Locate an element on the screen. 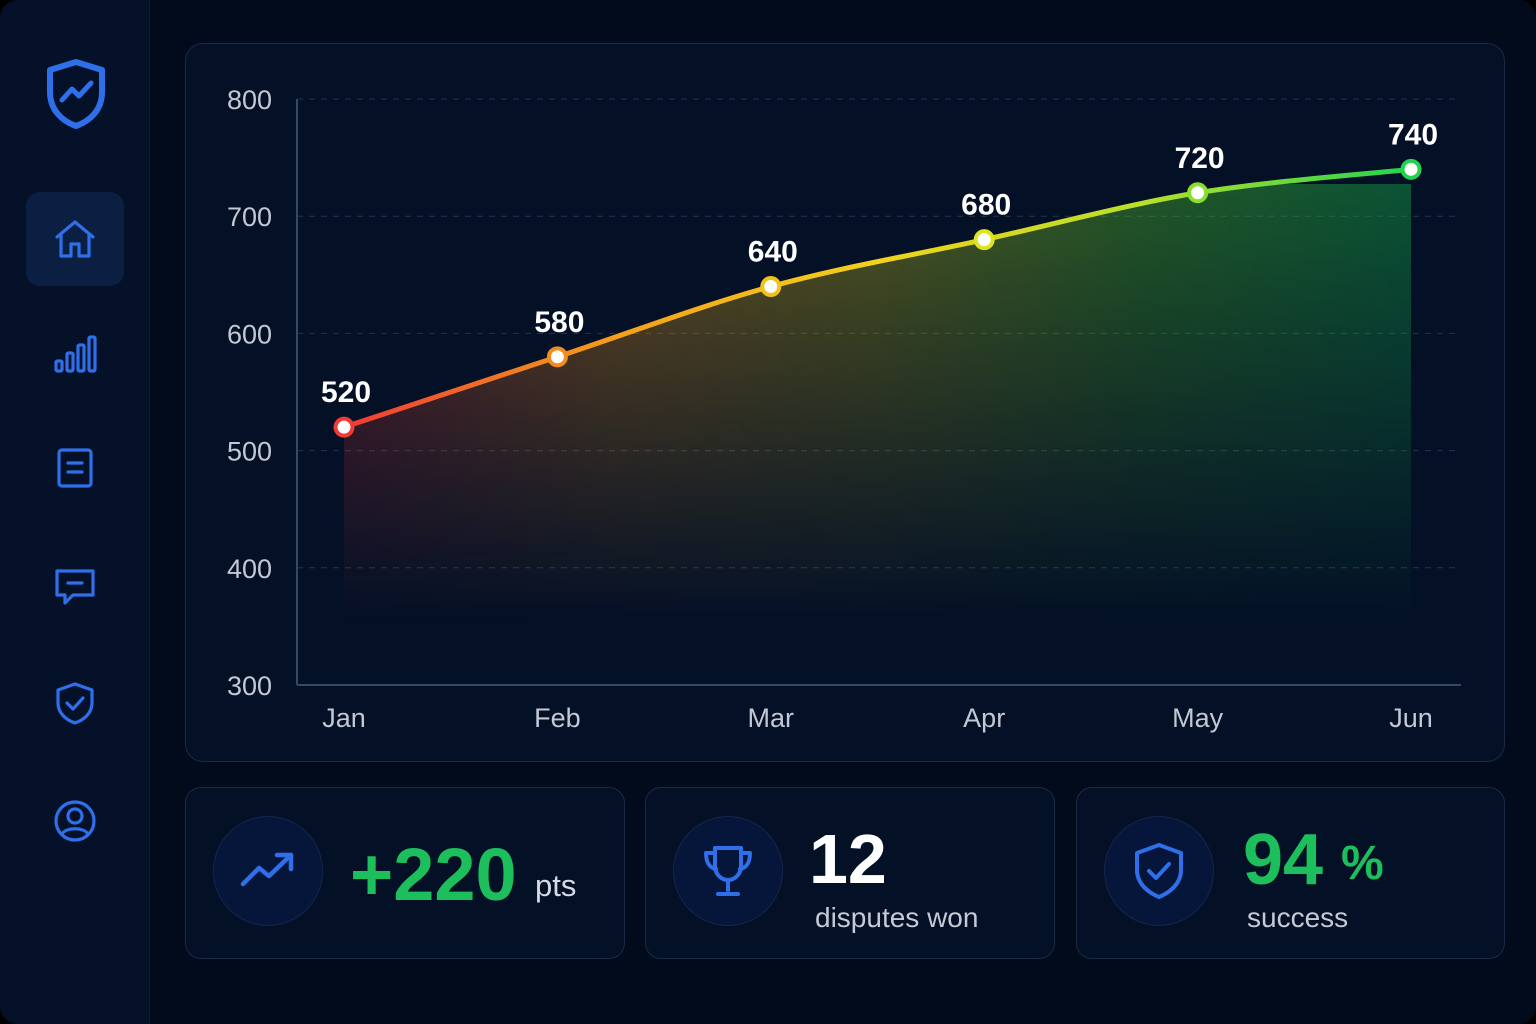 This screenshot has width=1536, height=1024. home-icon is located at coordinates (75, 239).